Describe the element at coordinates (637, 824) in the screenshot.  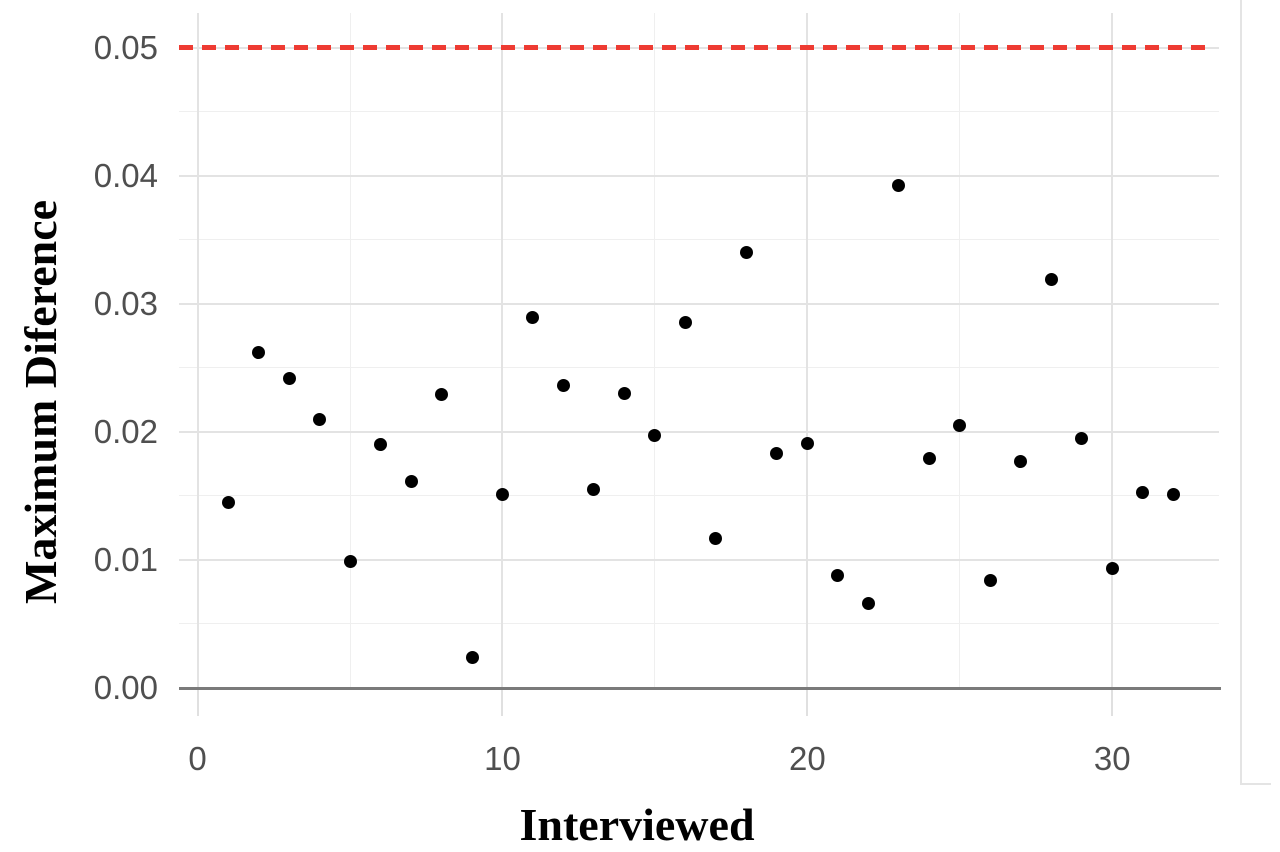
I see `x-axis-title: Interviewed` at that location.